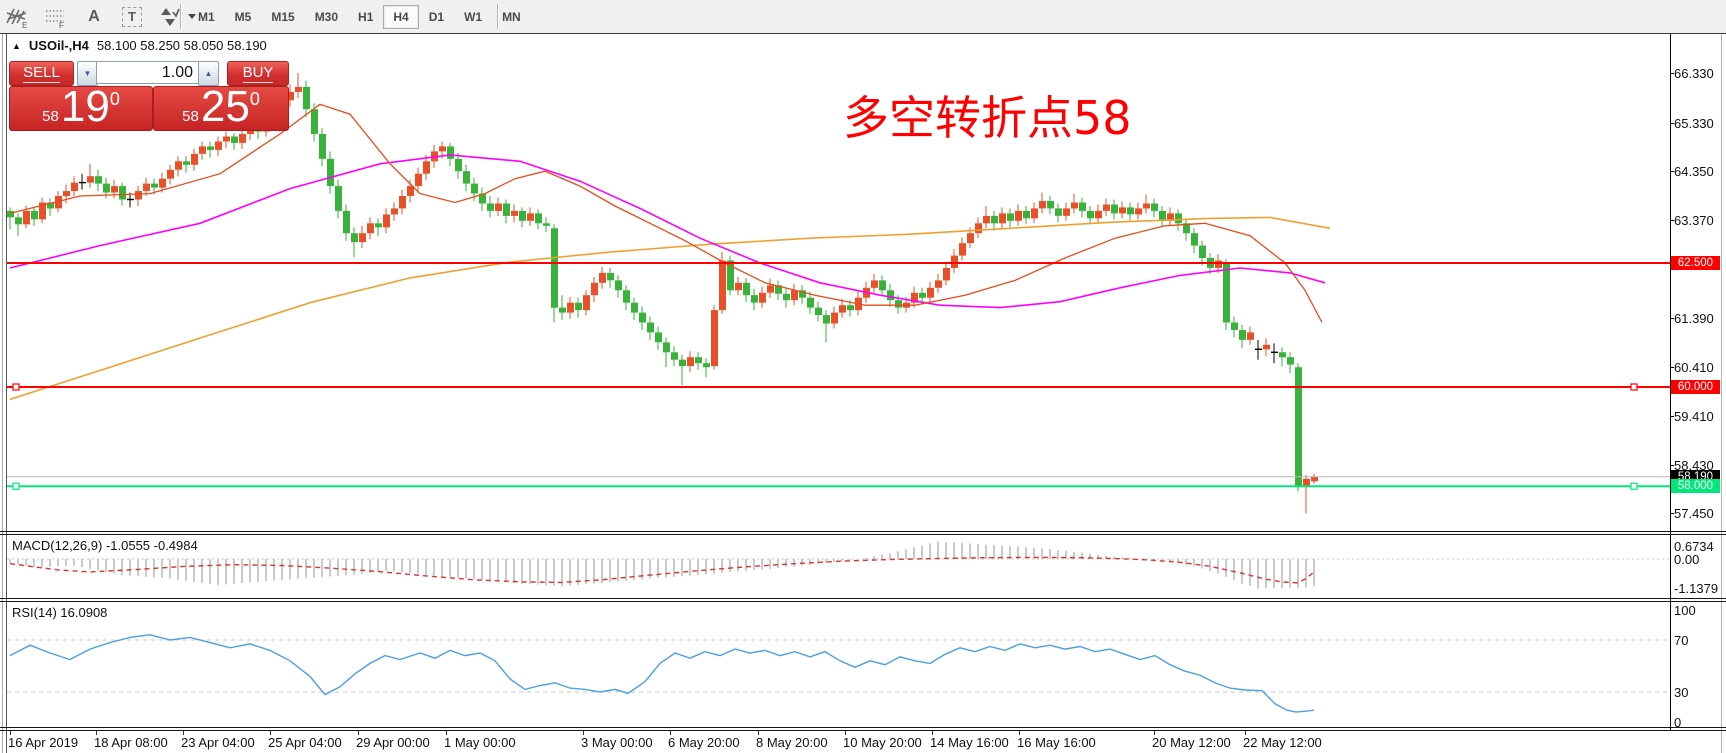  What do you see at coordinates (1721, 393) in the screenshot?
I see `window-right-edge` at bounding box center [1721, 393].